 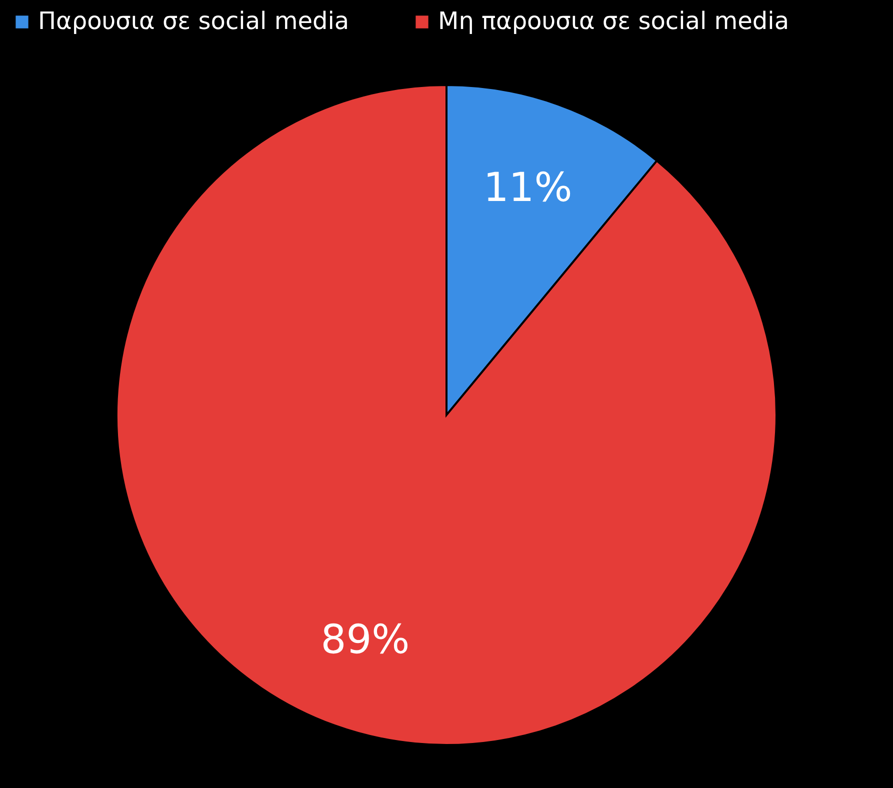 I want to click on data-label: 89%, so click(x=365, y=639).